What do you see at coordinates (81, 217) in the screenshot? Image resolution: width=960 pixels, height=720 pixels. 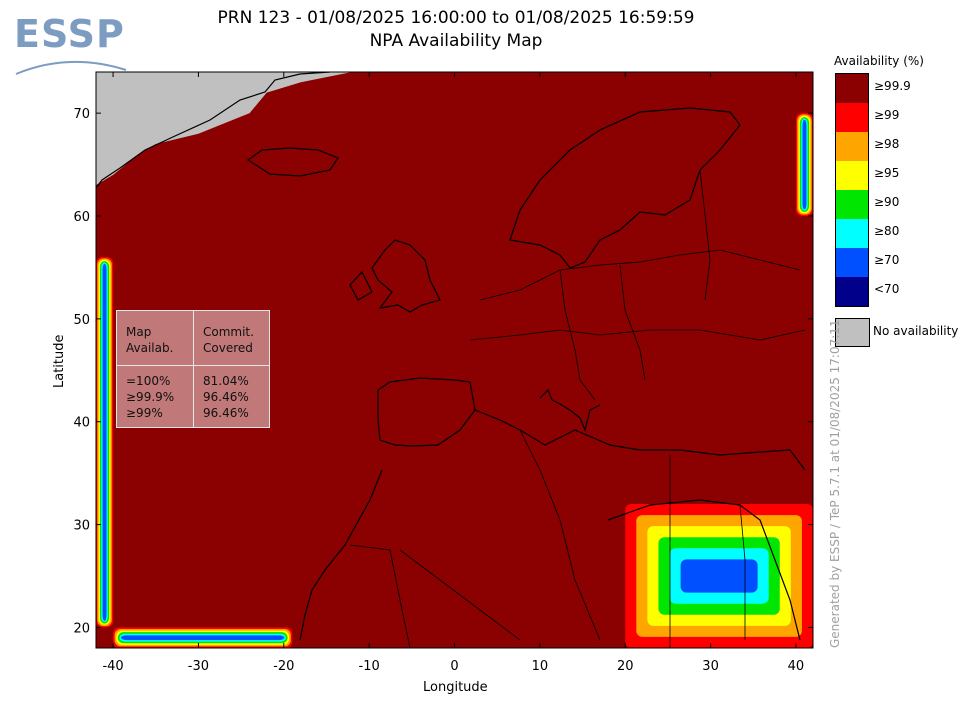 I see `y-tick-label: 60` at bounding box center [81, 217].